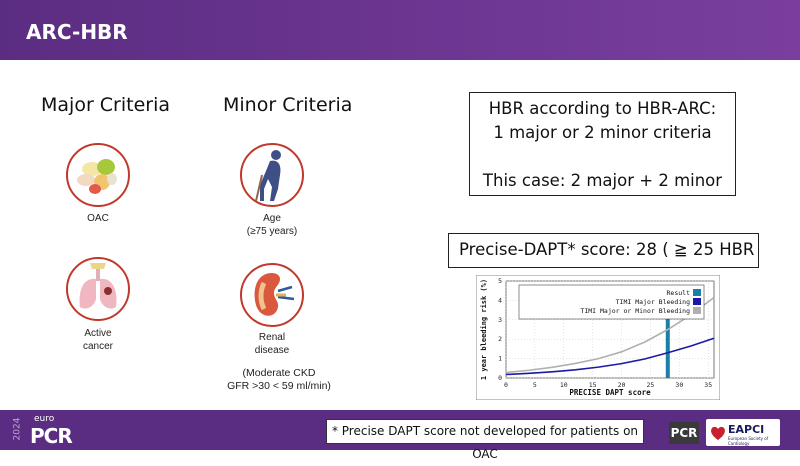 The height and width of the screenshot is (466, 800). Describe the element at coordinates (98, 289) in the screenshot. I see `lungs-icon` at that location.